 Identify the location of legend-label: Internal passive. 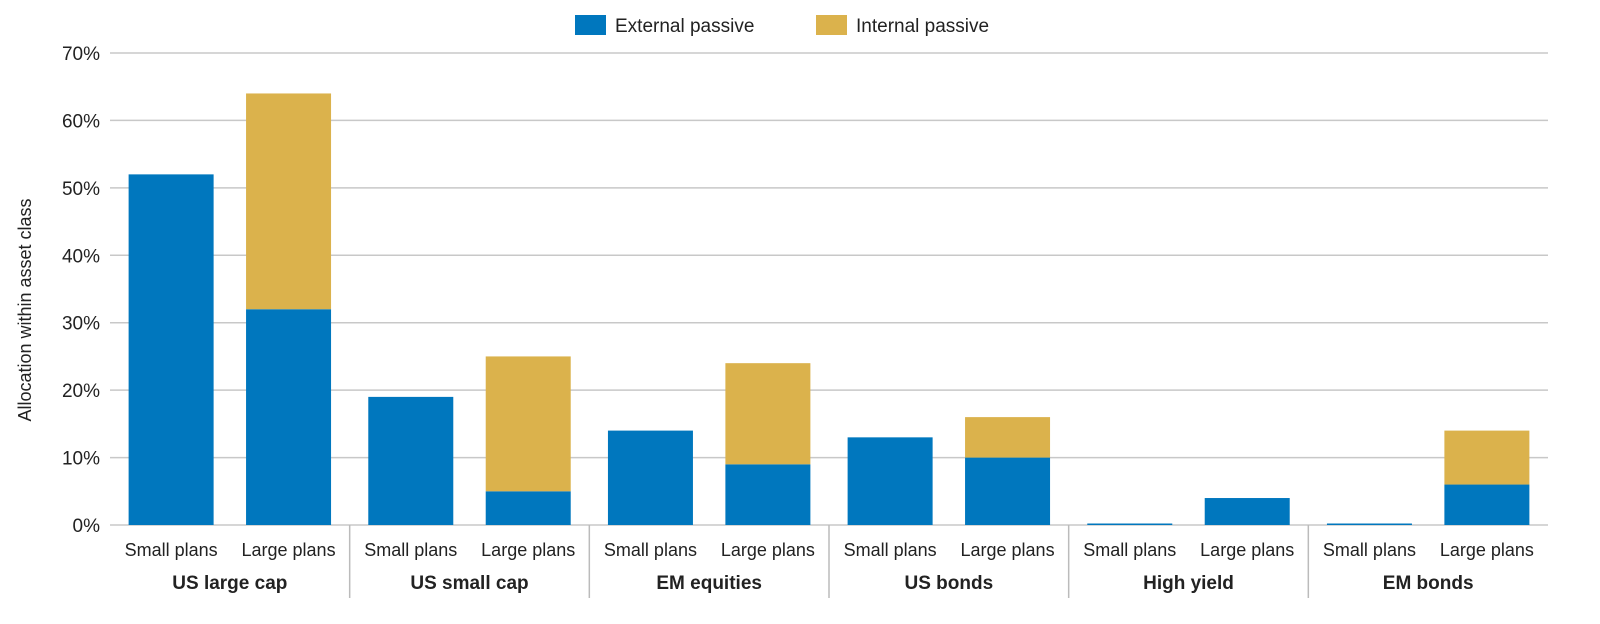
(922, 26).